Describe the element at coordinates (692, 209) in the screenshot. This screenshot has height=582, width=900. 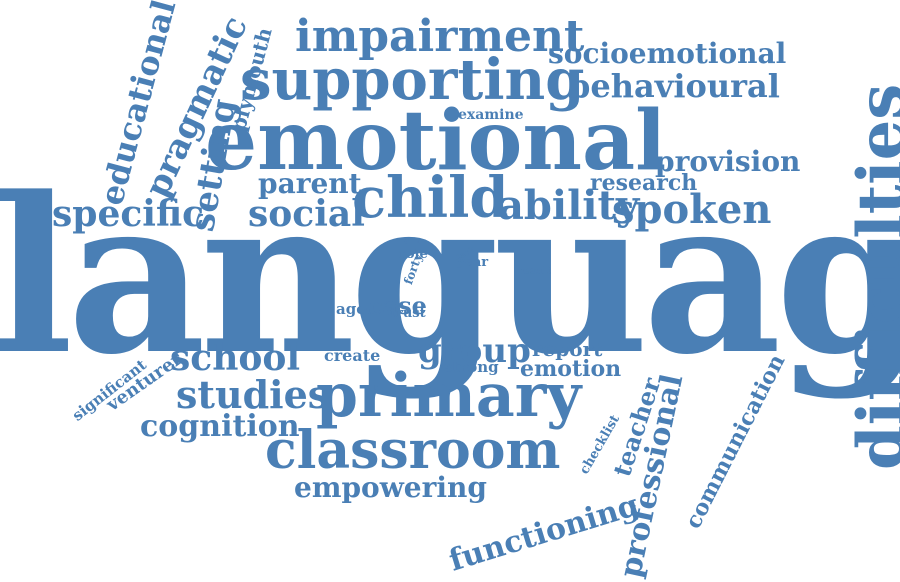
I see `word-spoken: spoken` at that location.